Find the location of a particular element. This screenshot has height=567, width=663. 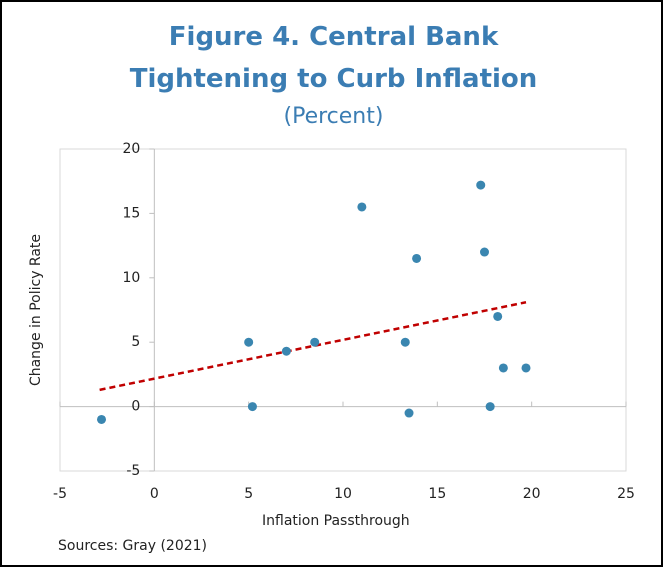

x-tick-label: 10 is located at coordinates (343, 494).